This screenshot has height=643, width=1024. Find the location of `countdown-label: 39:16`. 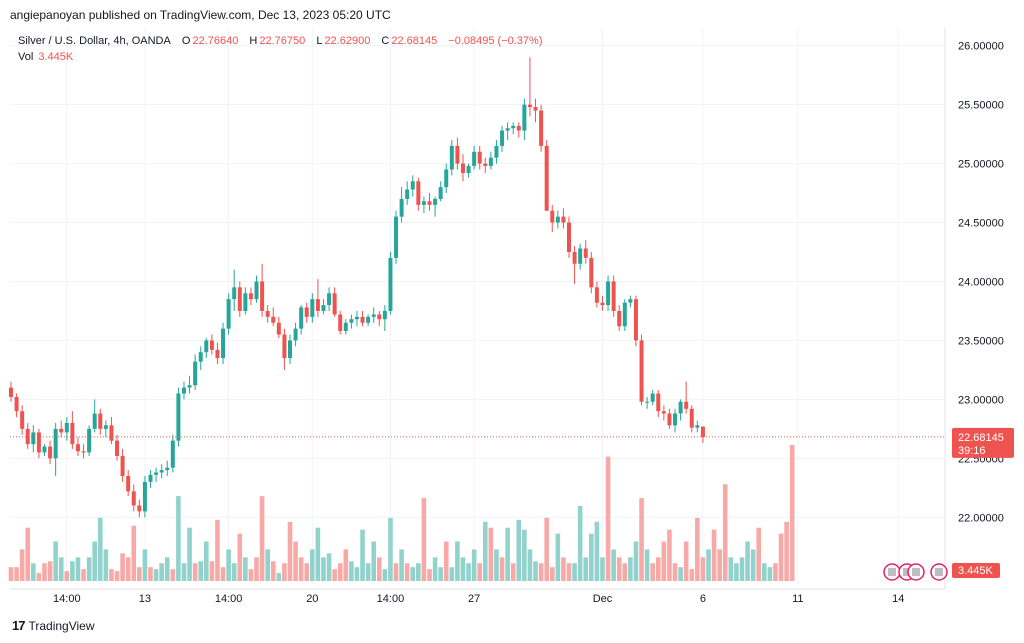

countdown-label: 39:16 is located at coordinates (972, 451).